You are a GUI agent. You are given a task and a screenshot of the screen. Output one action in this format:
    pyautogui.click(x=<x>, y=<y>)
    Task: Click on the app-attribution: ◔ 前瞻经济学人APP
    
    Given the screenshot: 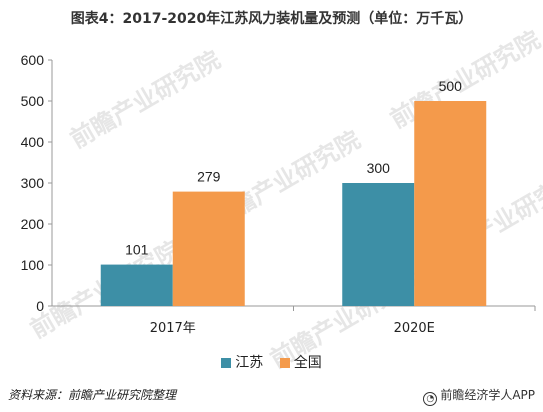 What is the action you would take?
    pyautogui.click(x=479, y=396)
    